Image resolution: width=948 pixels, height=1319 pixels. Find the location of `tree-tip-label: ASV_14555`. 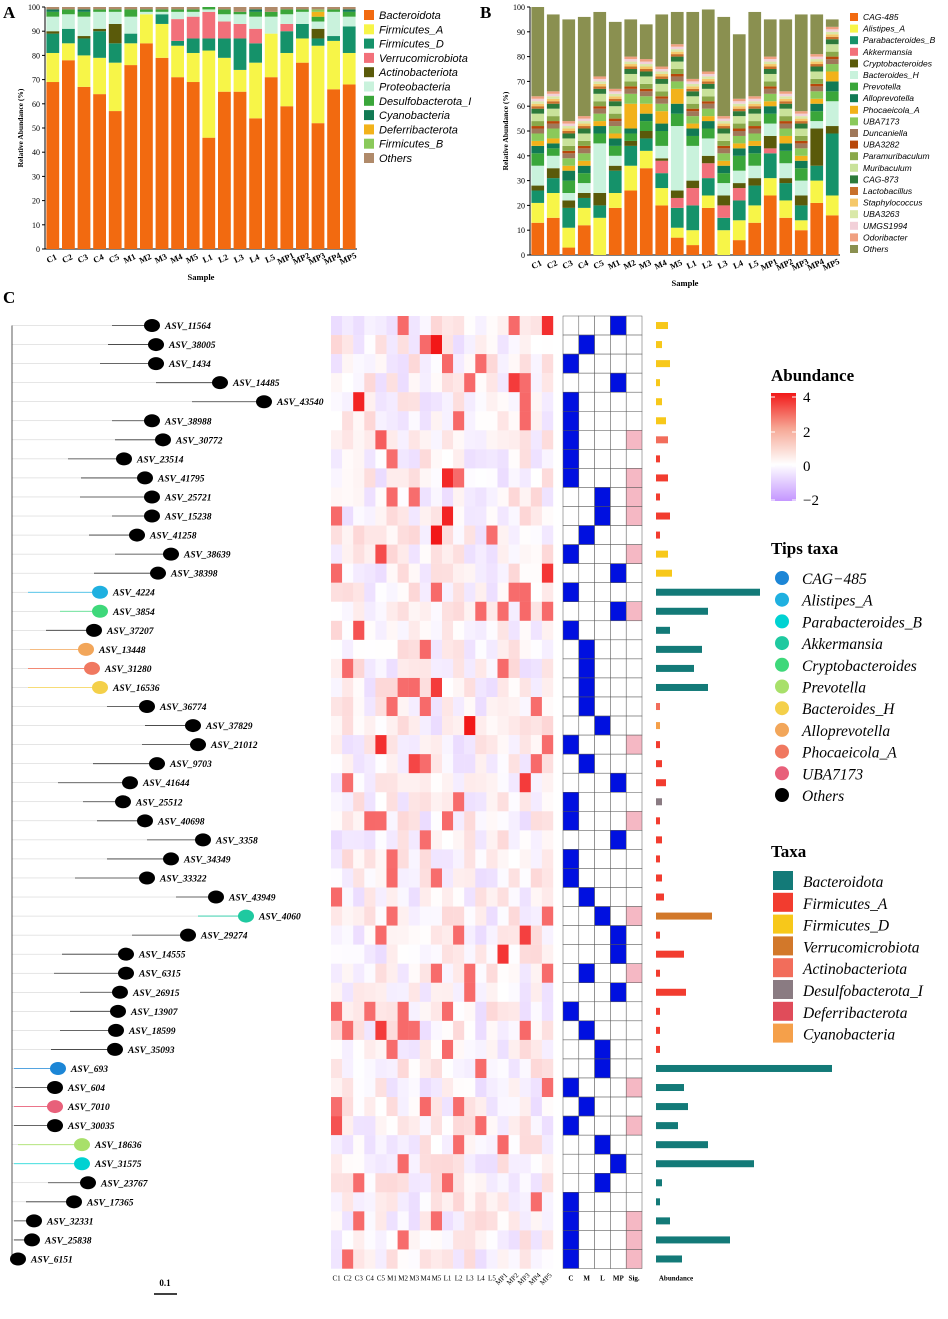

tree-tip-label: ASV_14555 is located at coordinates (162, 956).